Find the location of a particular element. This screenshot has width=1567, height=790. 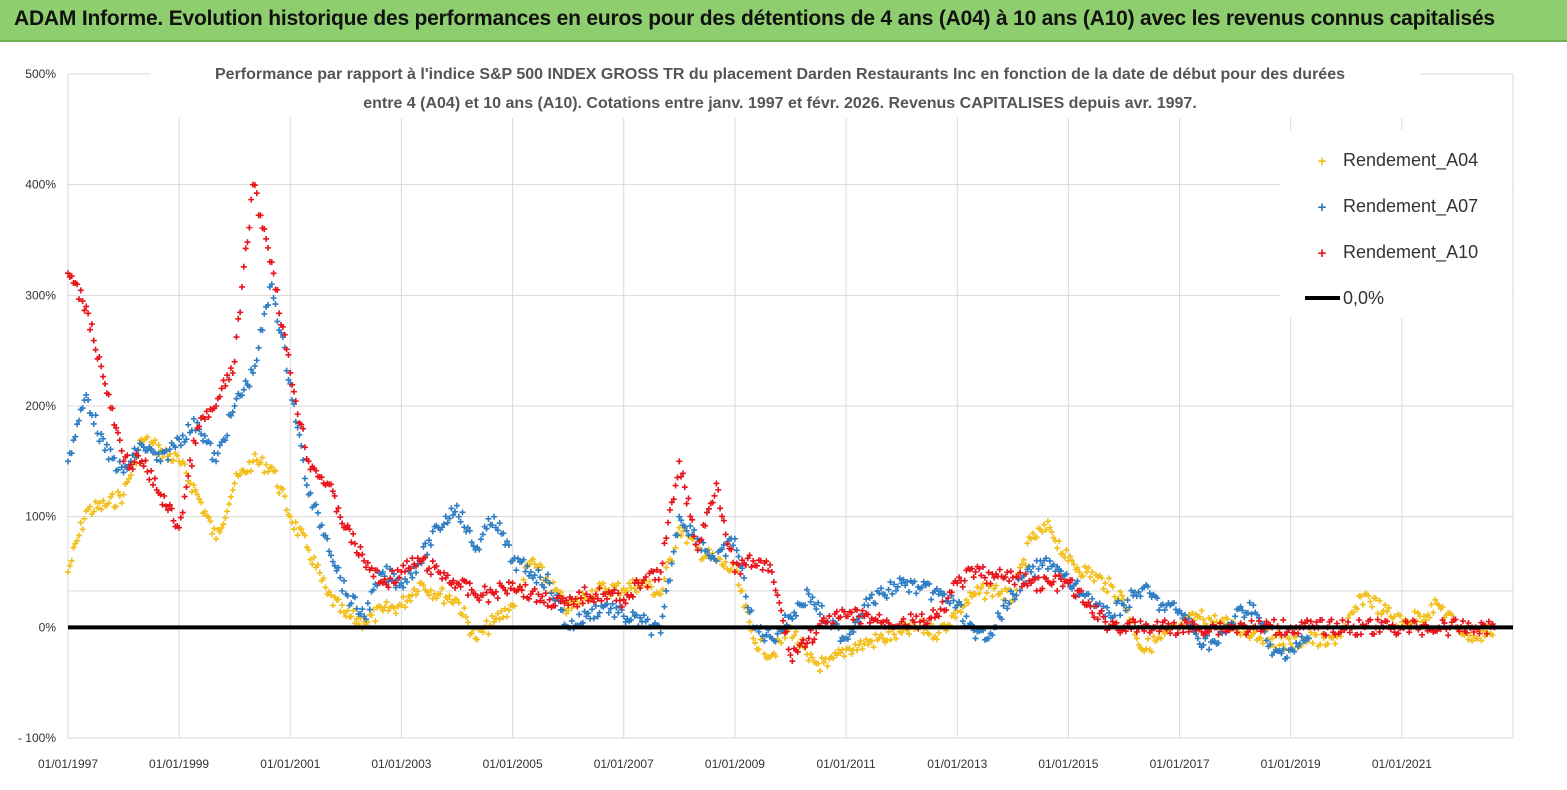

y-axis-ticks: - 100% 0% 100% 200% 300% 400% 500% is located at coordinates (37, 406).